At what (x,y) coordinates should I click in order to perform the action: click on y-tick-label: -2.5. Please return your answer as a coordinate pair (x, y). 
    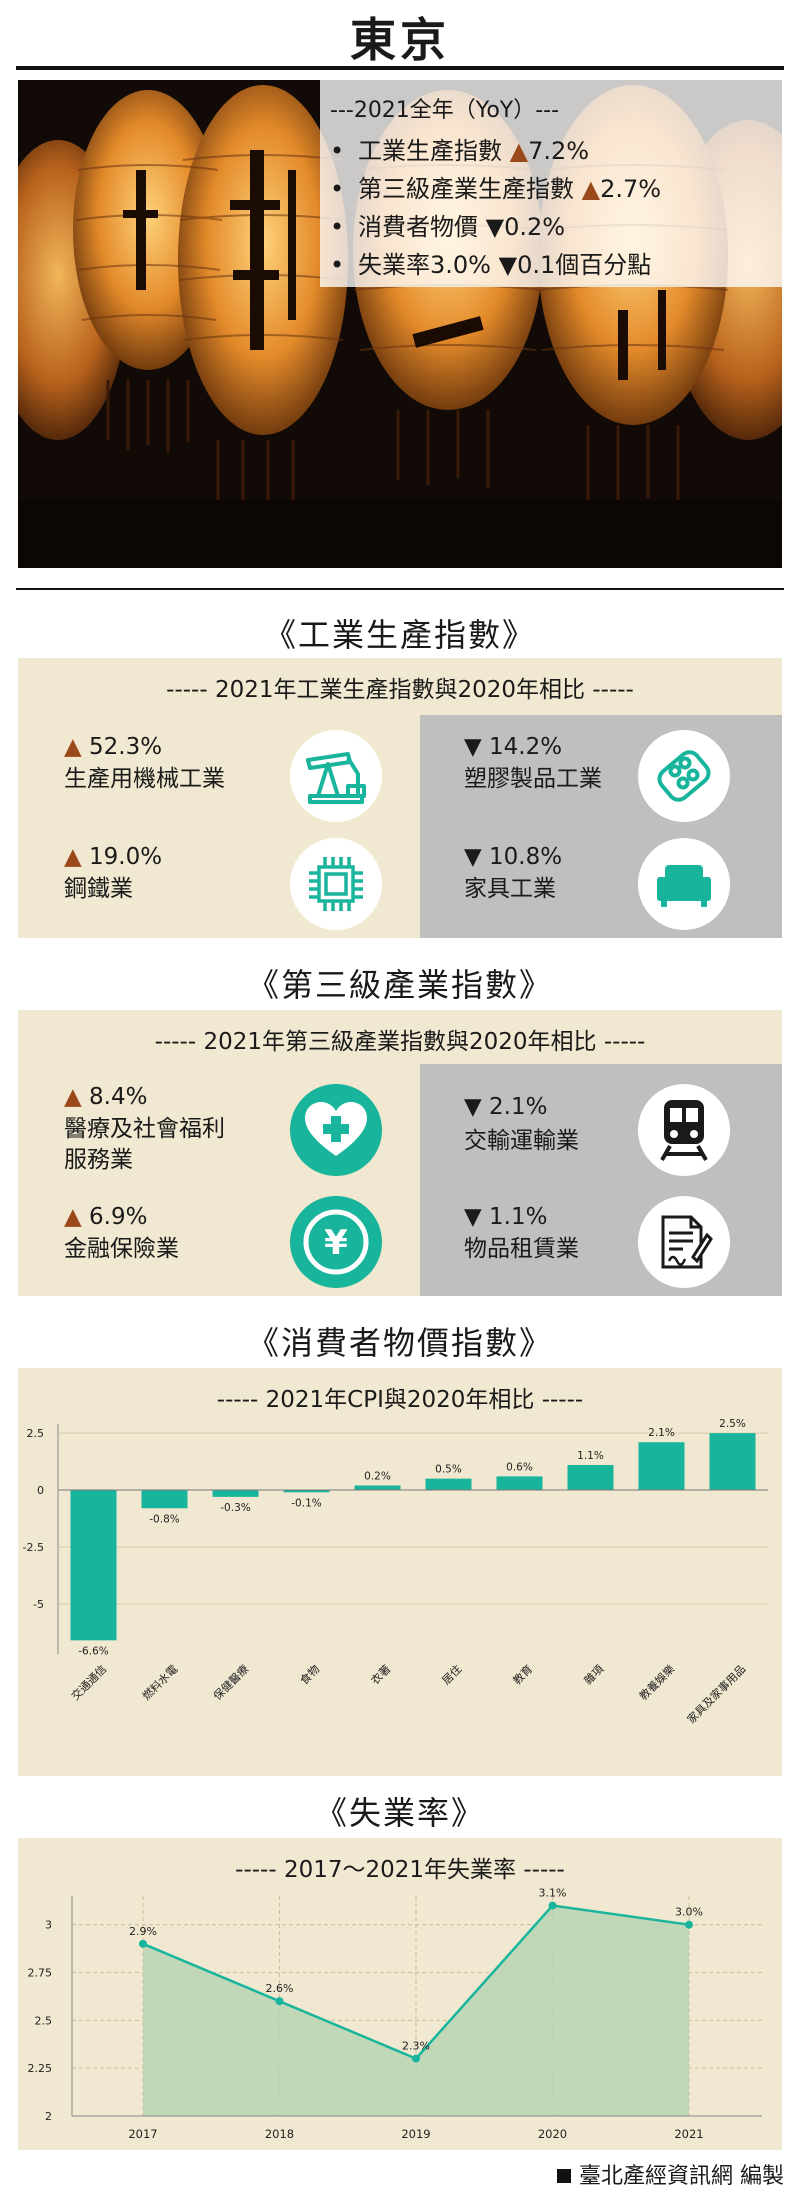
    Looking at the image, I should click on (33, 1547).